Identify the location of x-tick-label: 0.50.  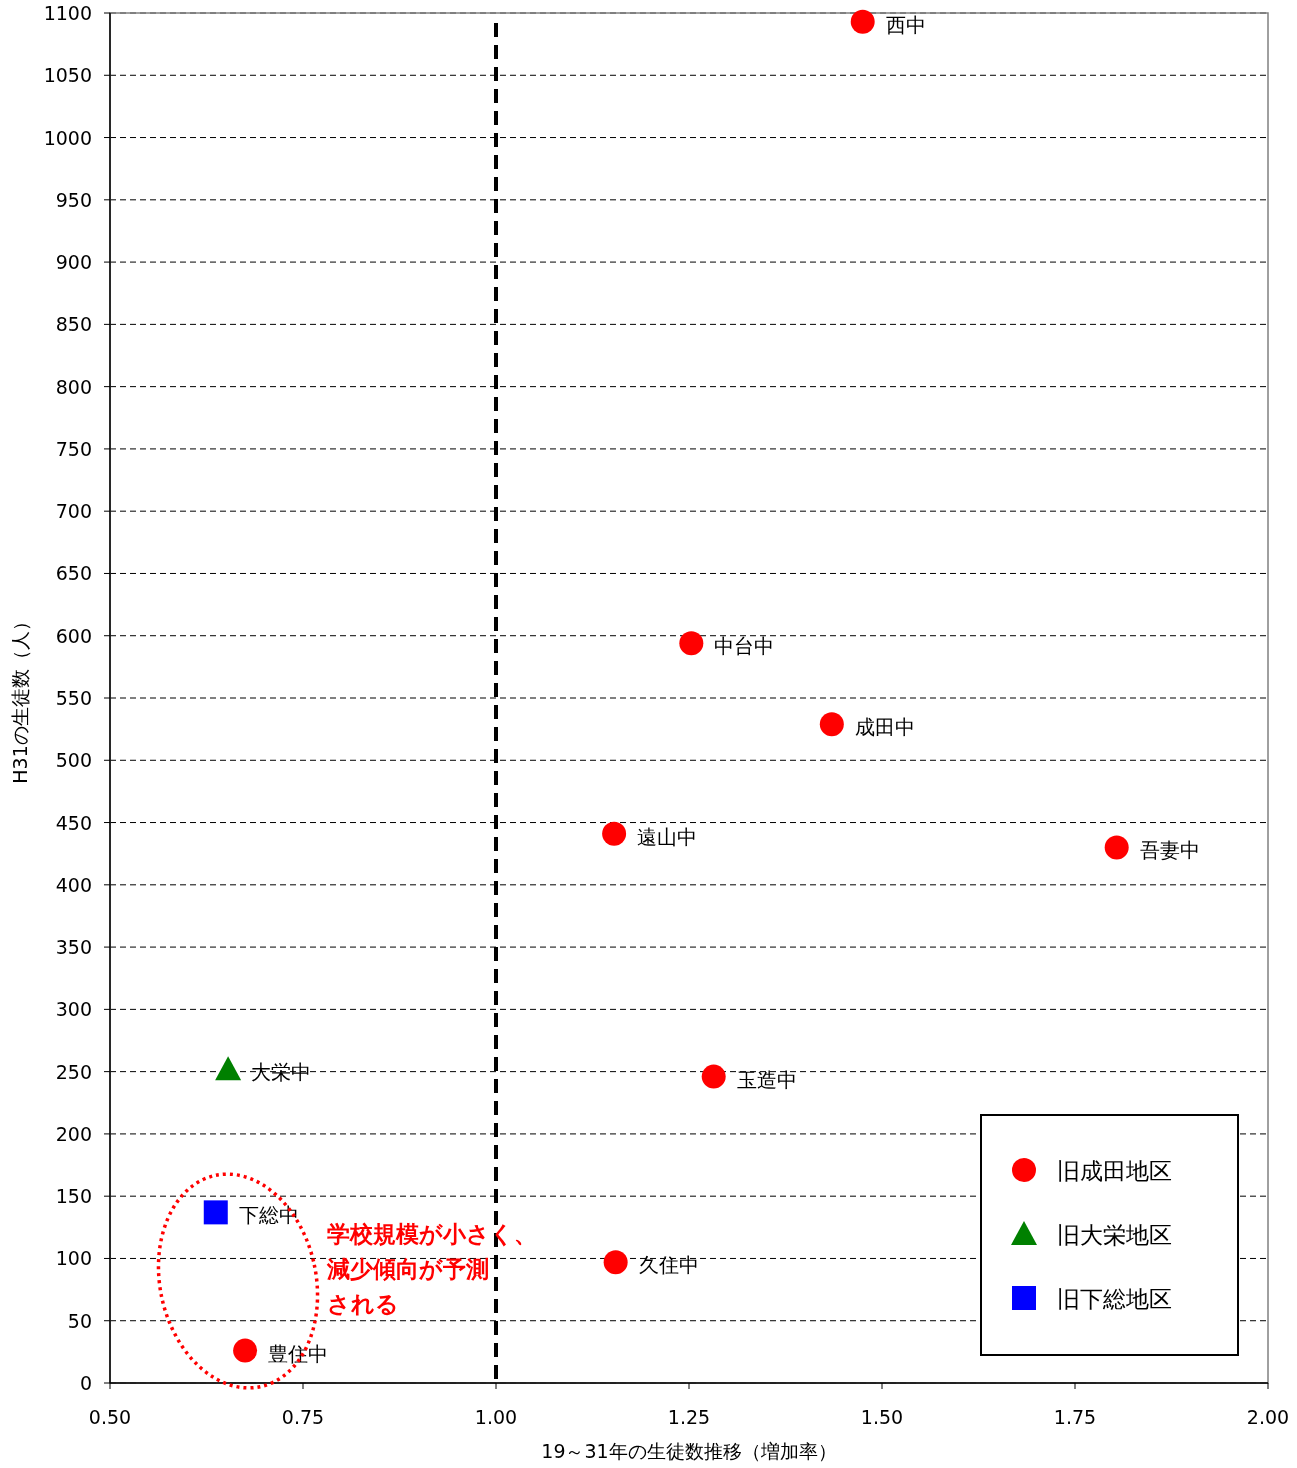
(110, 1417).